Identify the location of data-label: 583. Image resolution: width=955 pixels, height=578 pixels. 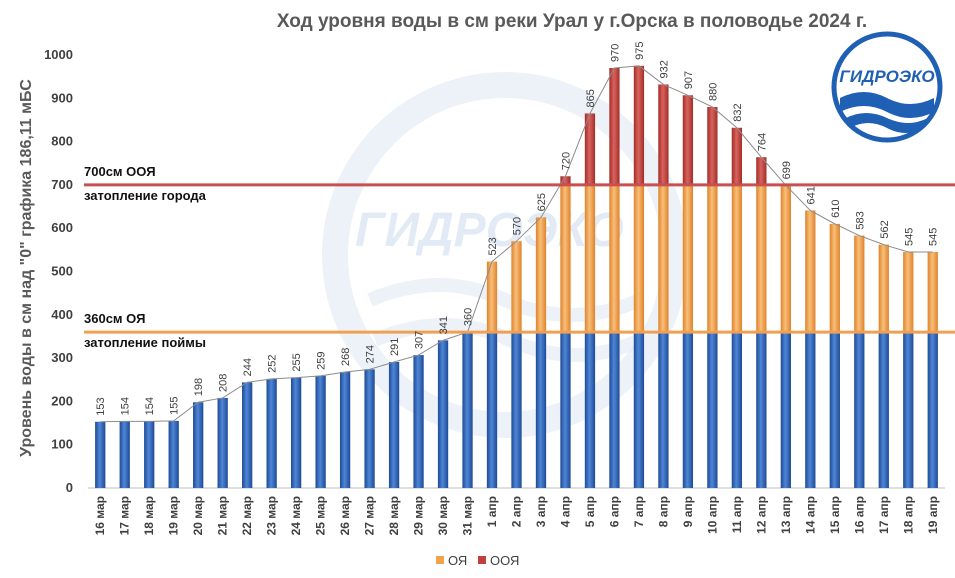
(860, 220).